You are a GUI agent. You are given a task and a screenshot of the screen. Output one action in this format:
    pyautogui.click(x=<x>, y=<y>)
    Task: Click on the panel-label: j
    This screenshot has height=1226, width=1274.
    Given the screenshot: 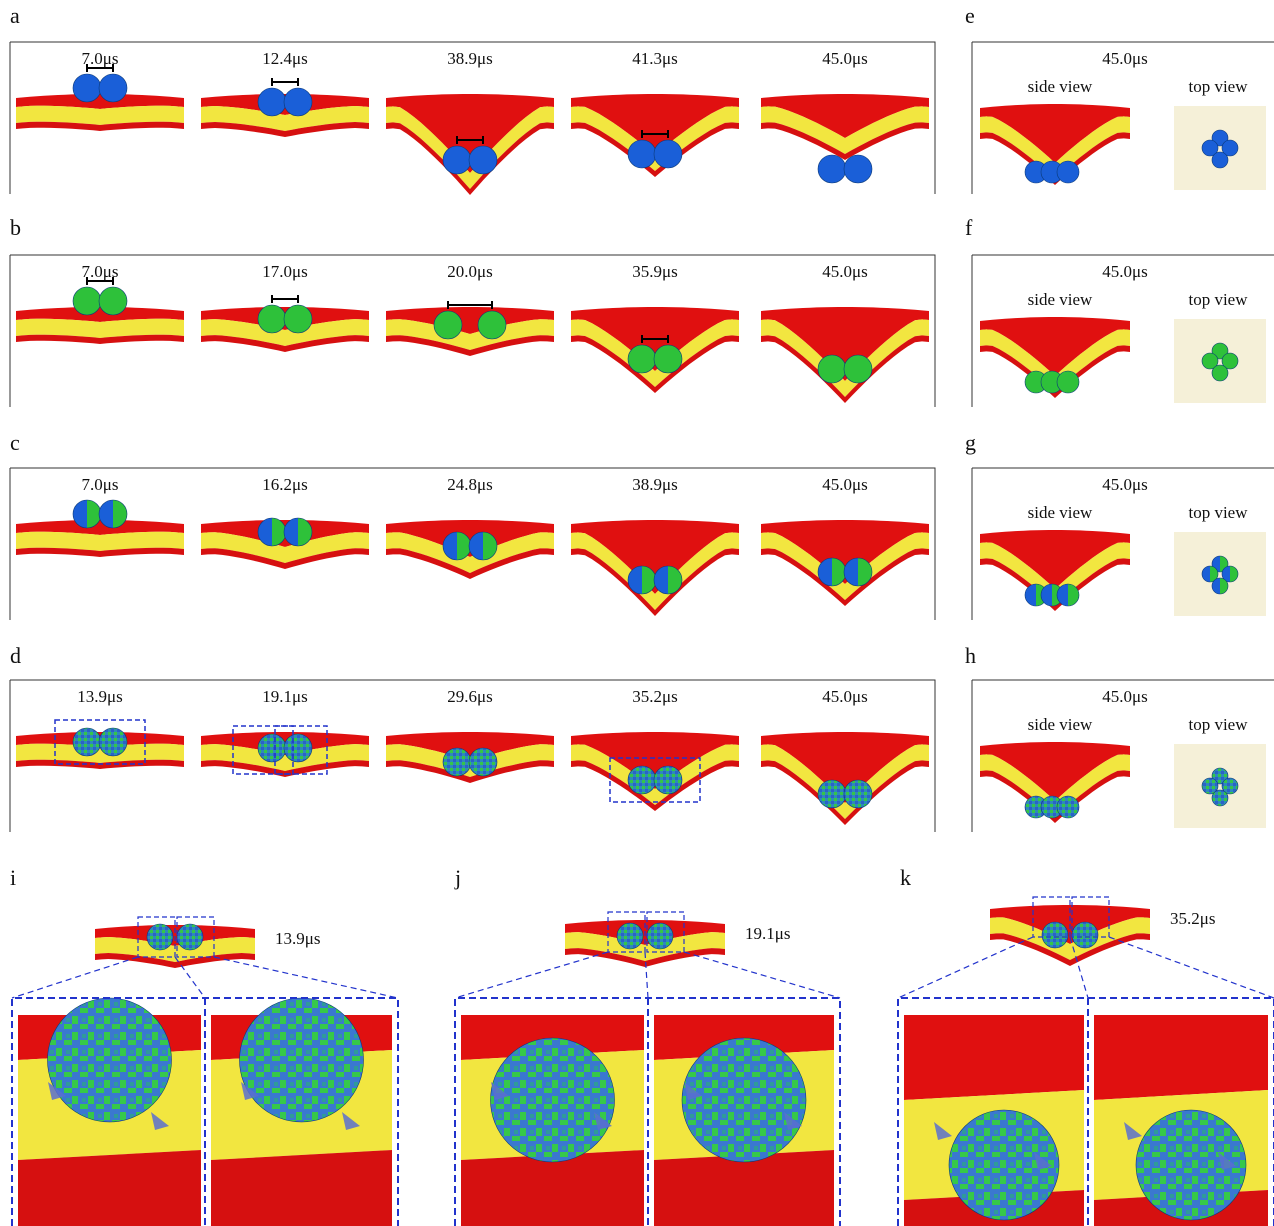 What is the action you would take?
    pyautogui.click(x=457, y=877)
    